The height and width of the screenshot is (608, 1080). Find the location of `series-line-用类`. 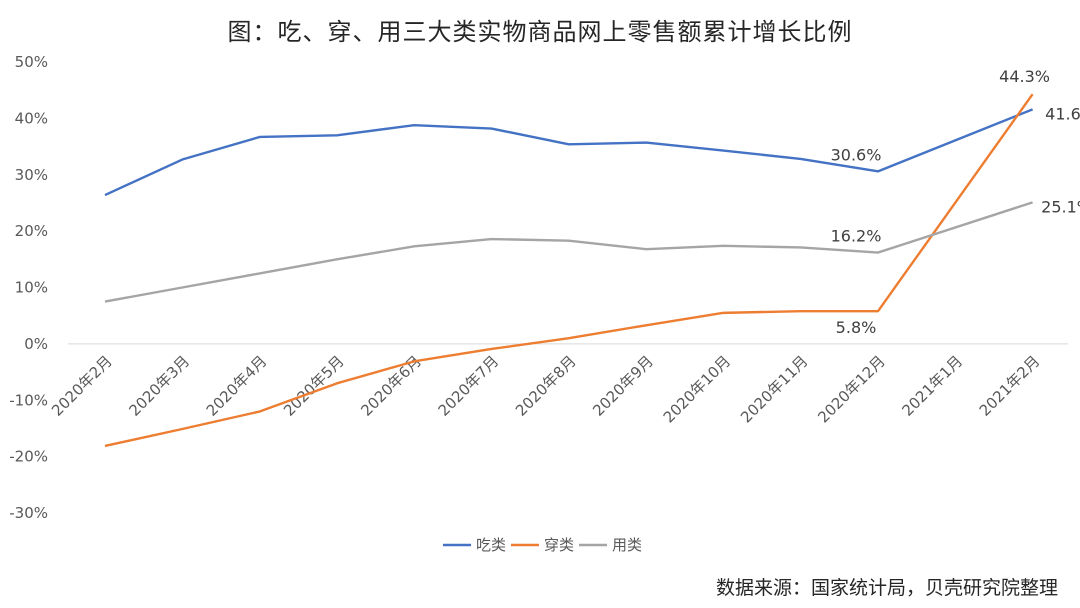

series-line-用类 is located at coordinates (568, 252).